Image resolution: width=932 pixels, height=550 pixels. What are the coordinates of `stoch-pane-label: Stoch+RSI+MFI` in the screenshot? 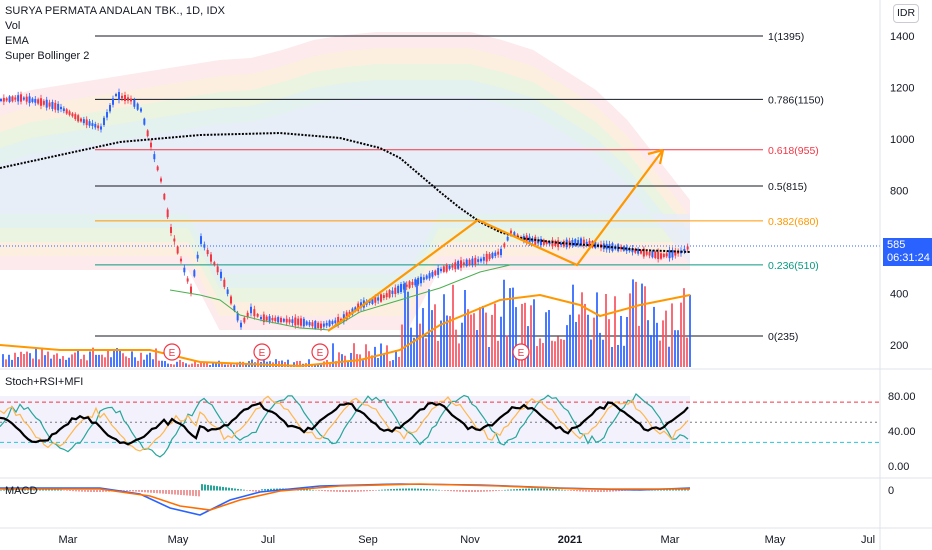 It's located at (44, 382).